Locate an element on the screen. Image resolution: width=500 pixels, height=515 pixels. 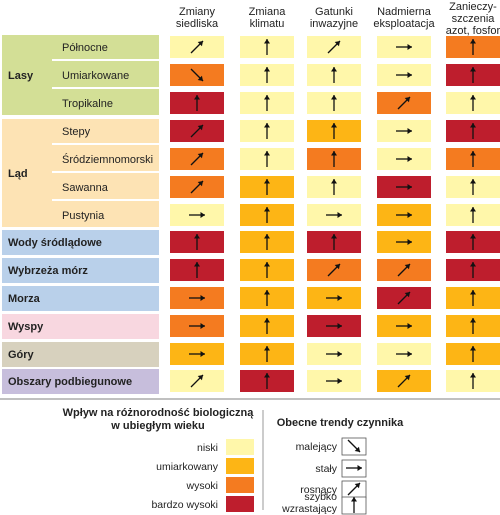
legend-trend-label: rosnący is located at coordinates (319, 490).